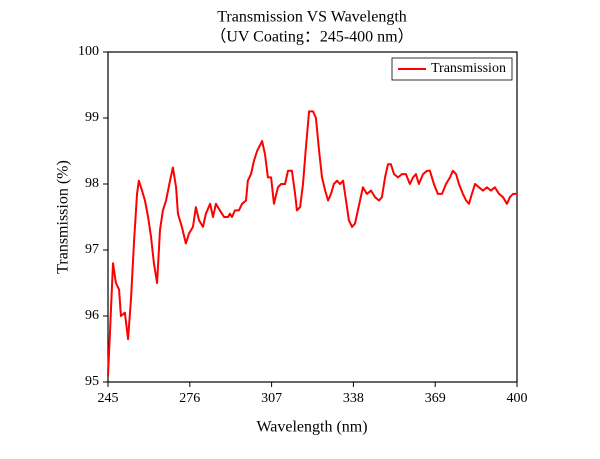 This screenshot has width=600, height=459. What do you see at coordinates (353, 398) in the screenshot?
I see `x-tick-label: 338` at bounding box center [353, 398].